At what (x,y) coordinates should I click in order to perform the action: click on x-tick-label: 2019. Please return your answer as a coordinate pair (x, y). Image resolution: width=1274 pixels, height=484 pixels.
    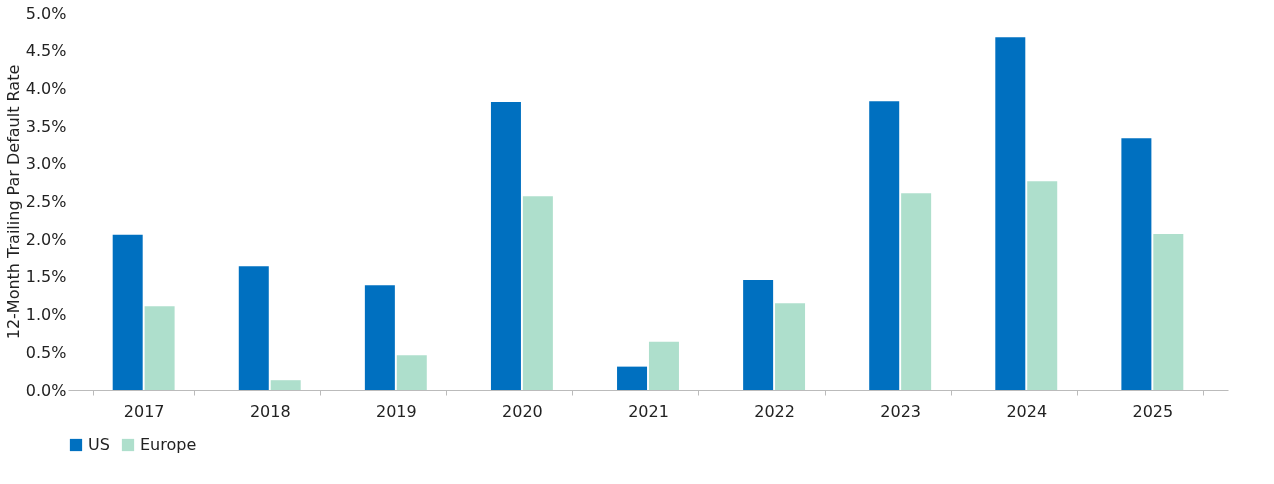
    Looking at the image, I should click on (396, 411).